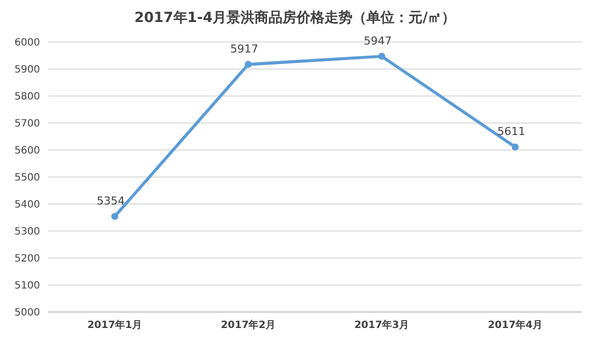  I want to click on data-label: 5947, so click(378, 41).